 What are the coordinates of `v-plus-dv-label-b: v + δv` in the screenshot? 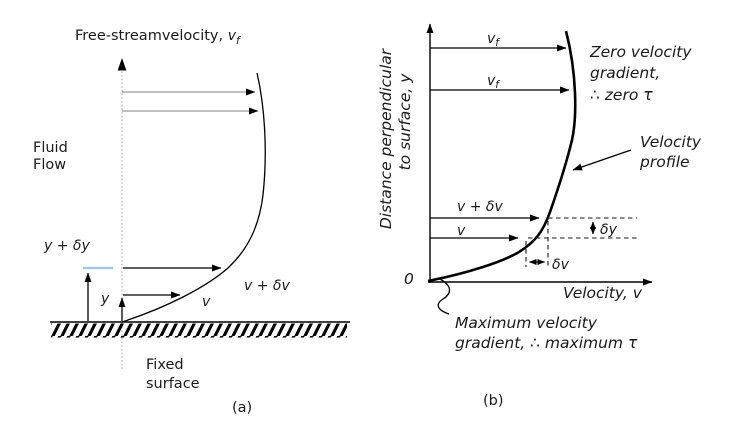 It's located at (480, 207).